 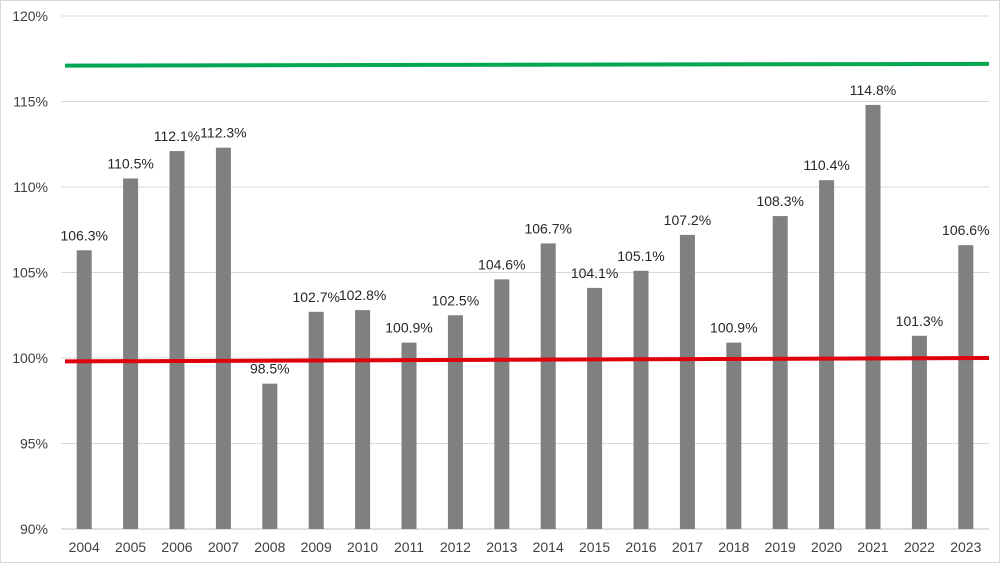 What do you see at coordinates (872, 547) in the screenshot?
I see `x-tick-label: 2021` at bounding box center [872, 547].